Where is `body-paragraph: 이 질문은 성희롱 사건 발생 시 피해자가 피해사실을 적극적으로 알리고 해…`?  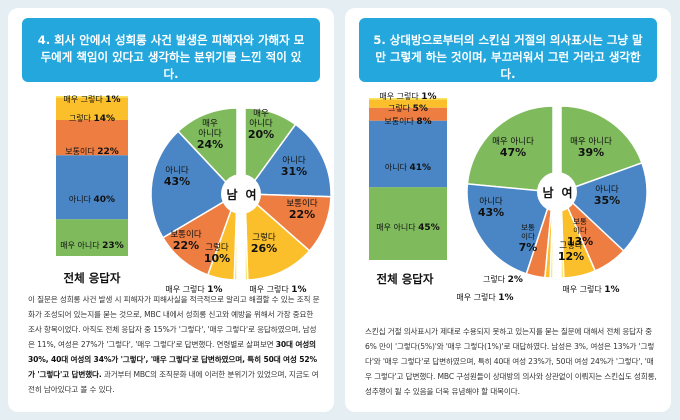 body-paragraph: 이 질문은 성희롱 사건 발생 시 피해자가 피해사실을 적극적으로 알리고 해… is located at coordinates (174, 344).